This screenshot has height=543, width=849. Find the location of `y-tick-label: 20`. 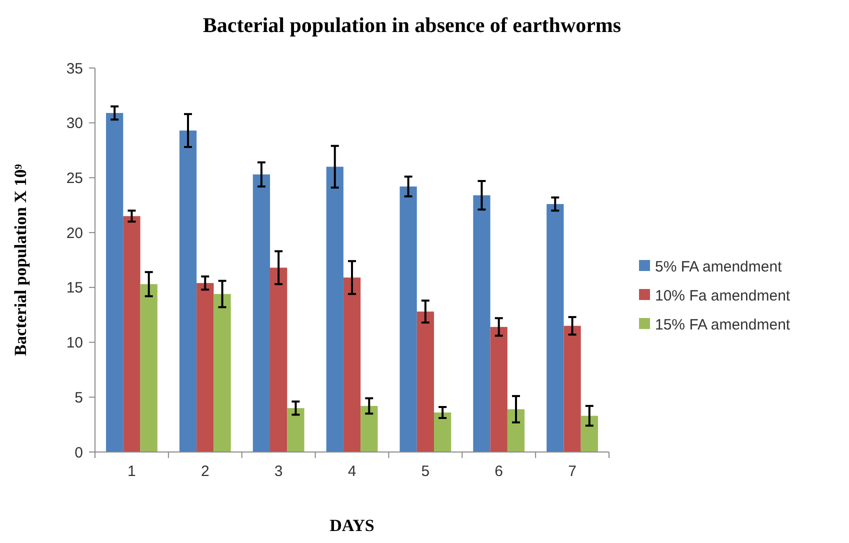

y-tick-label: 20 is located at coordinates (74, 233).